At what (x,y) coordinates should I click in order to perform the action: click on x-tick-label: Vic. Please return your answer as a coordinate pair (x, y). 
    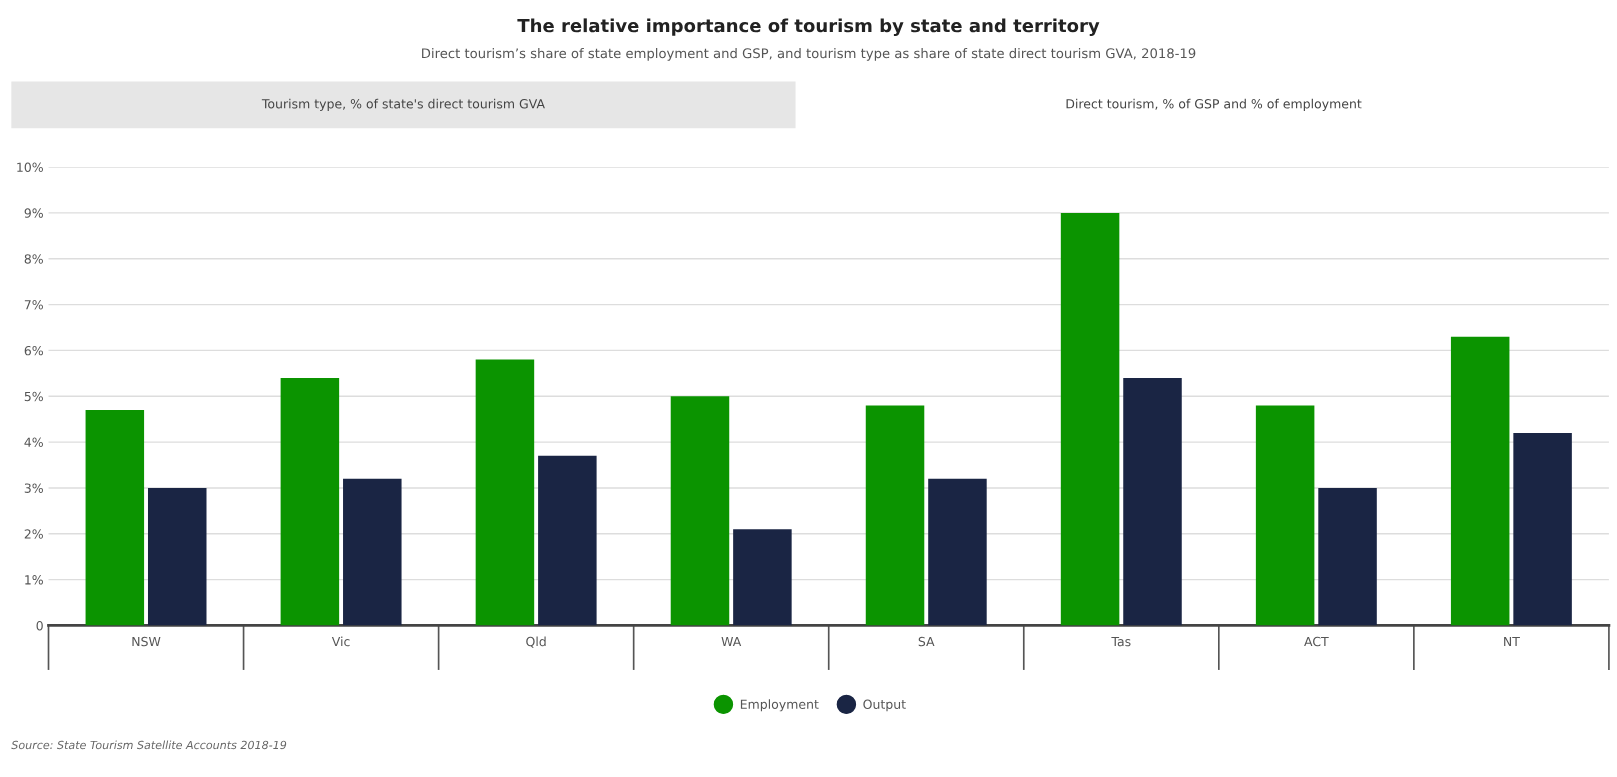
    Looking at the image, I should click on (340, 641).